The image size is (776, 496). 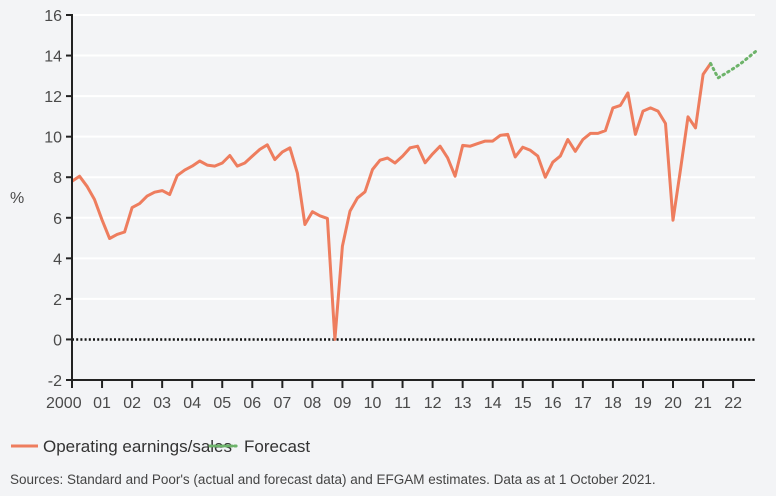 I want to click on x-tick-label: 18, so click(x=613, y=403).